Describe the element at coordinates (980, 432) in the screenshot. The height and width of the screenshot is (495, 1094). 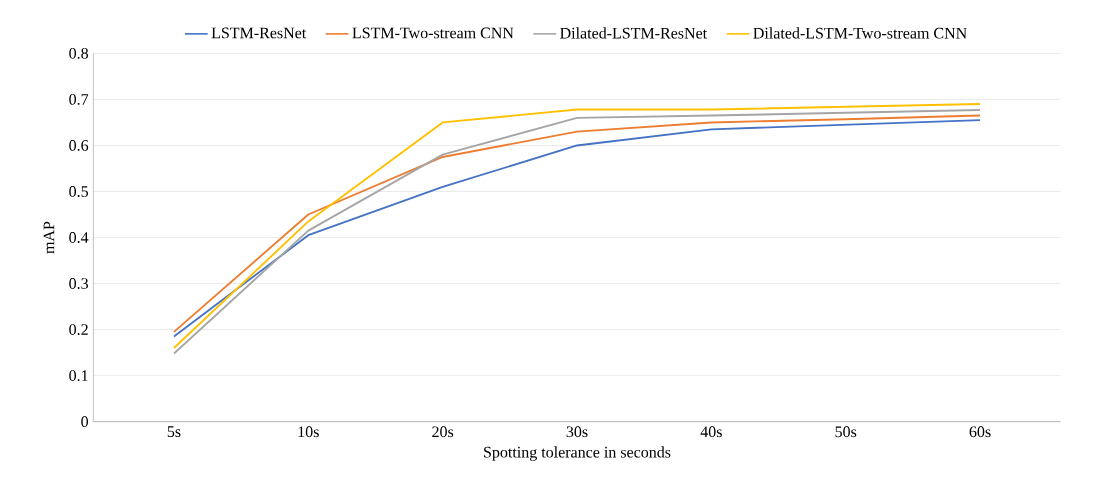
I see `x-tick-label: 60s` at that location.